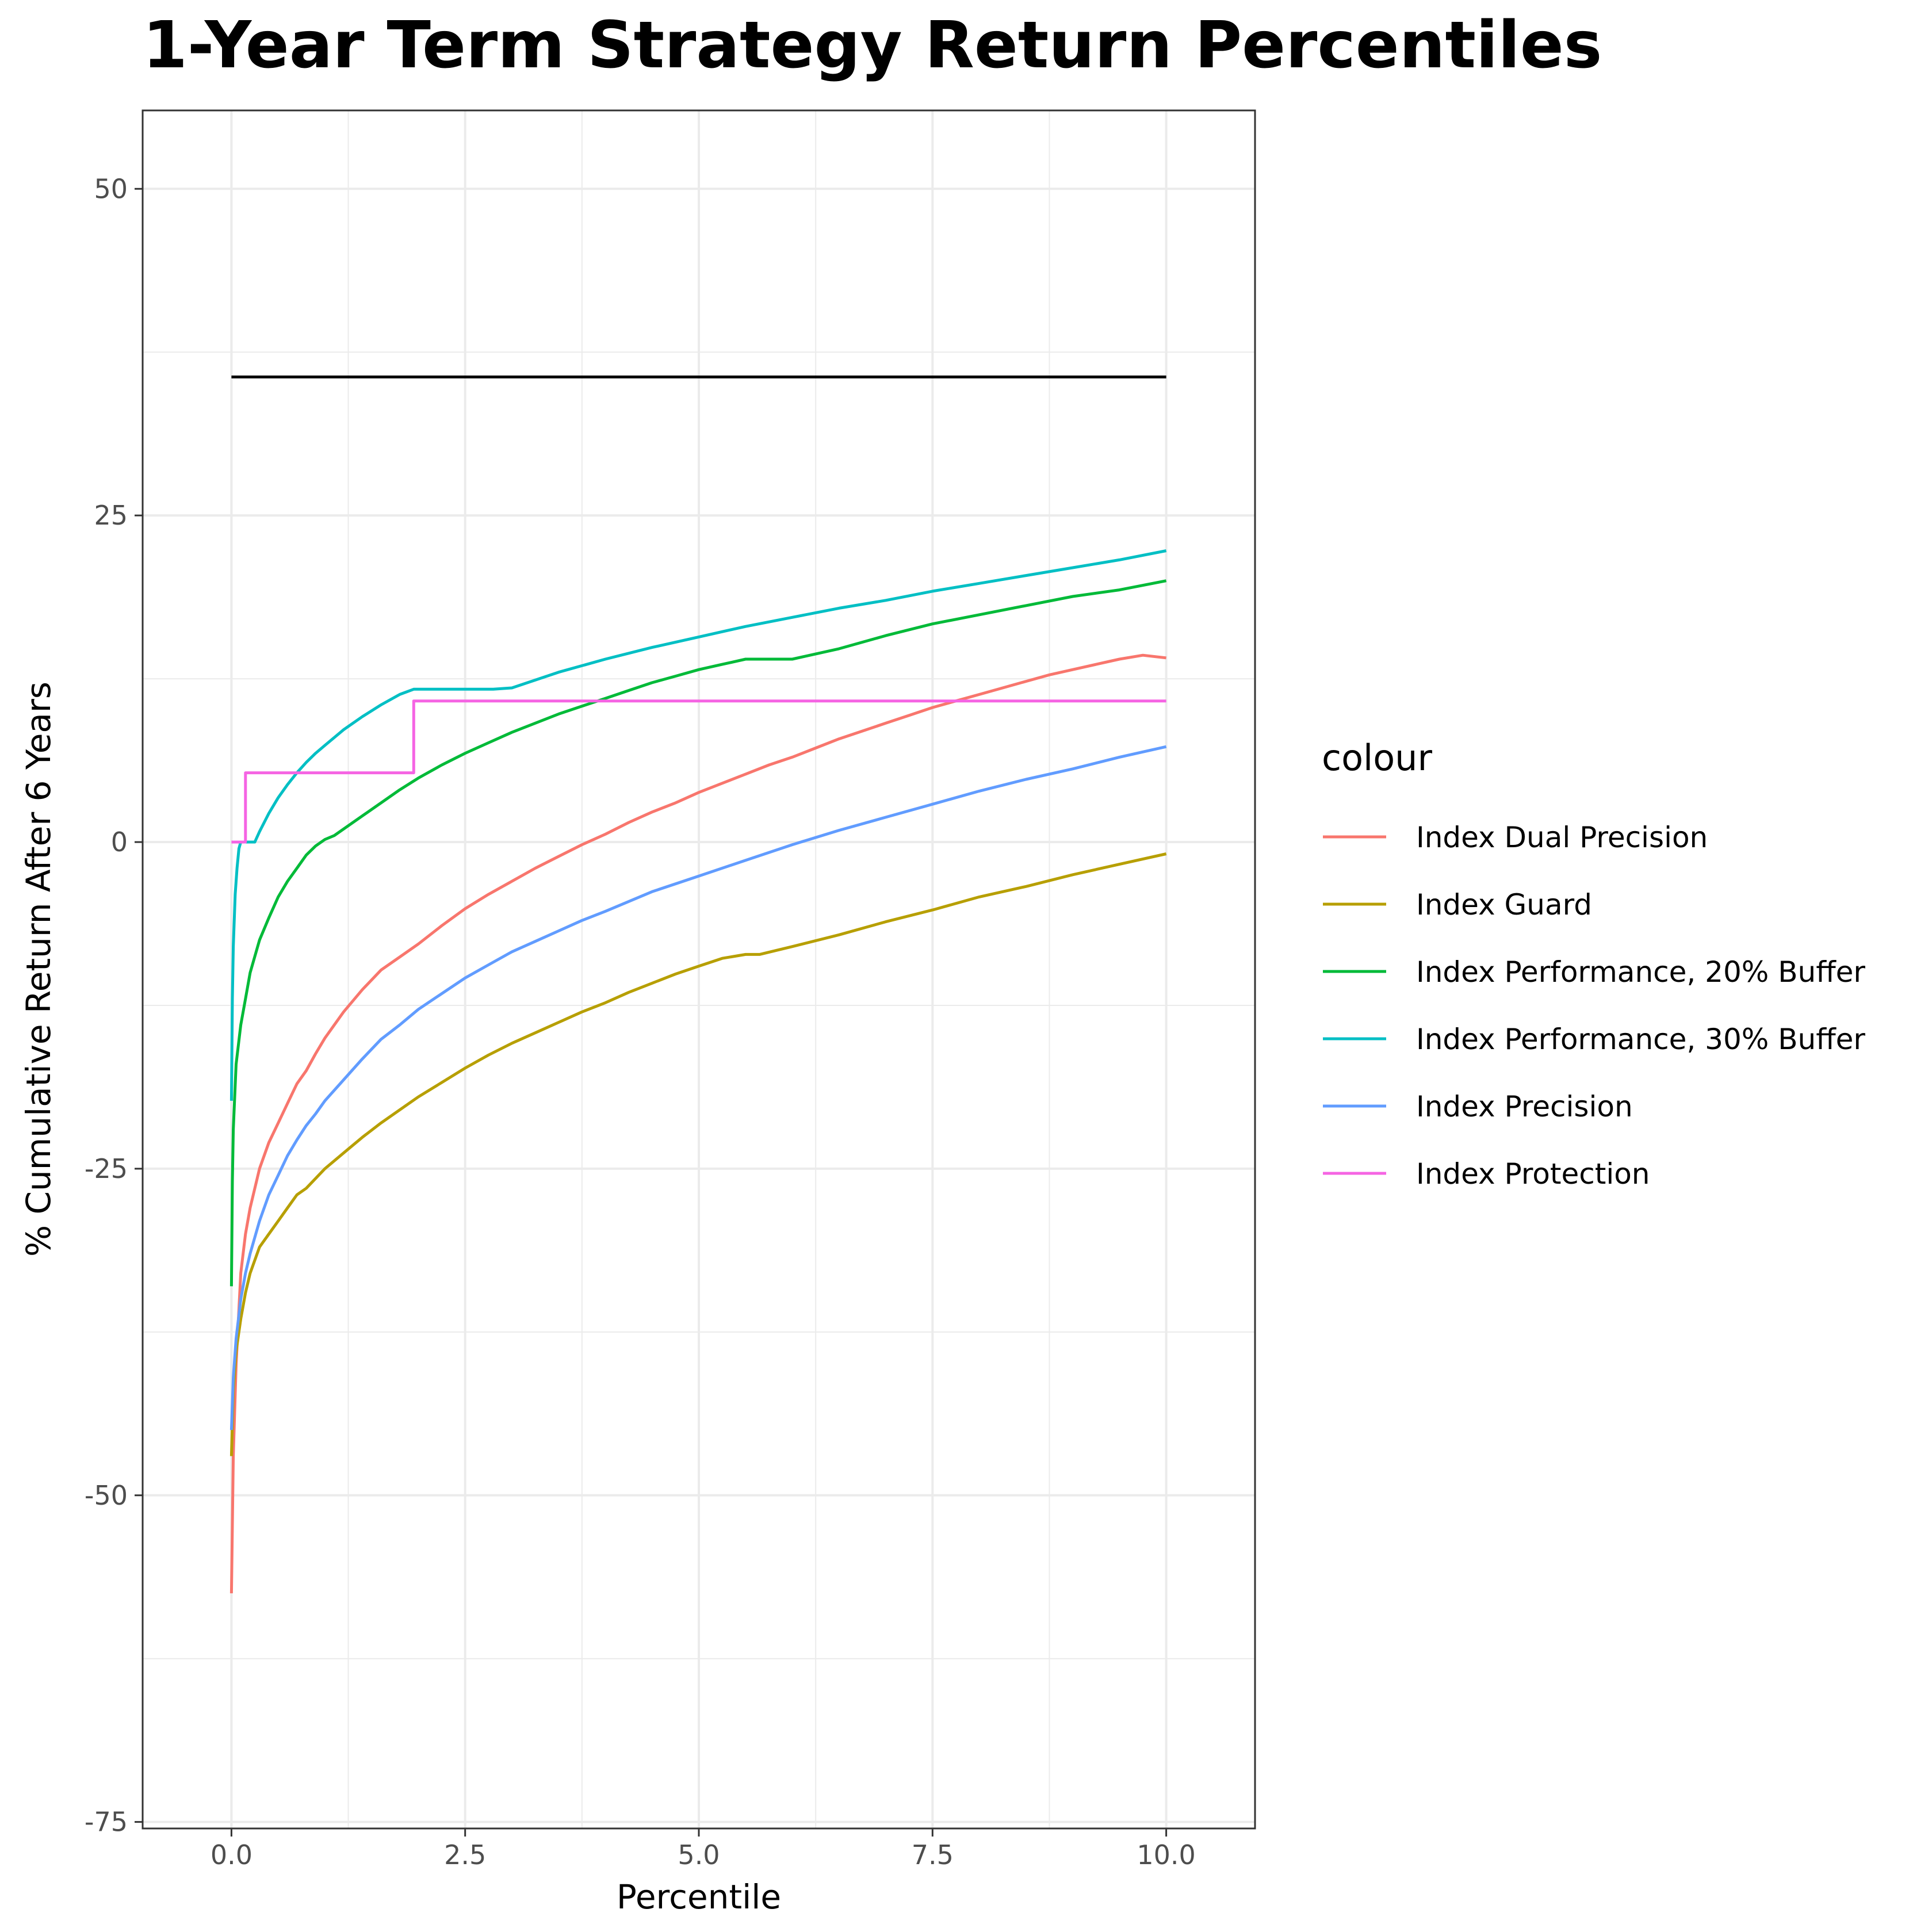 Image resolution: width=1932 pixels, height=1932 pixels. What do you see at coordinates (933, 1854) in the screenshot?
I see `x-tick-label: 7.5` at bounding box center [933, 1854].